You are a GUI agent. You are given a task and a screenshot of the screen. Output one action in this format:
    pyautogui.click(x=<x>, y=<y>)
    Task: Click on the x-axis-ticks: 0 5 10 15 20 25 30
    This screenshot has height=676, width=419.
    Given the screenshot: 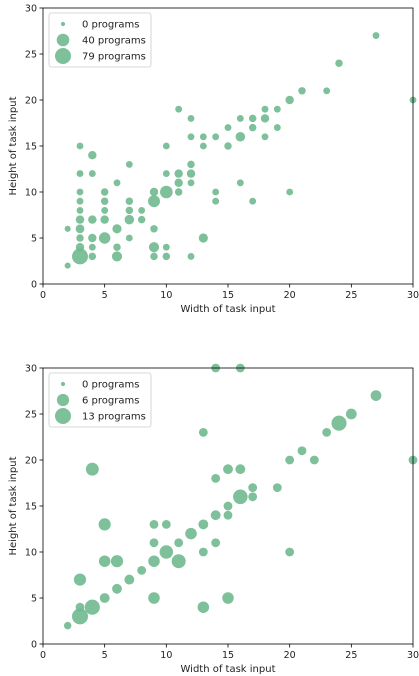 What is the action you would take?
    pyautogui.click(x=229, y=652)
    